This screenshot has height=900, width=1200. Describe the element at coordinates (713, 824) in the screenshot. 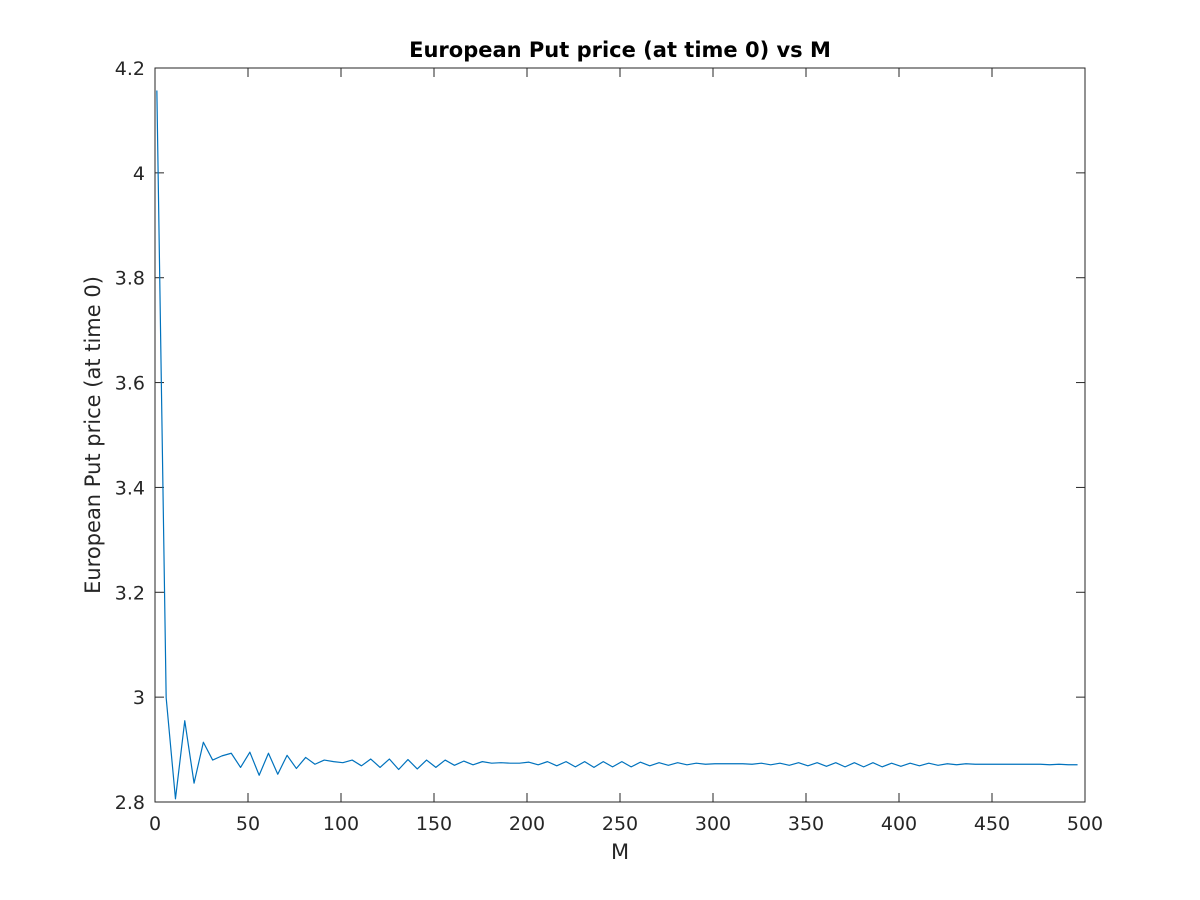

I see `x-tick-label: 300` at that location.